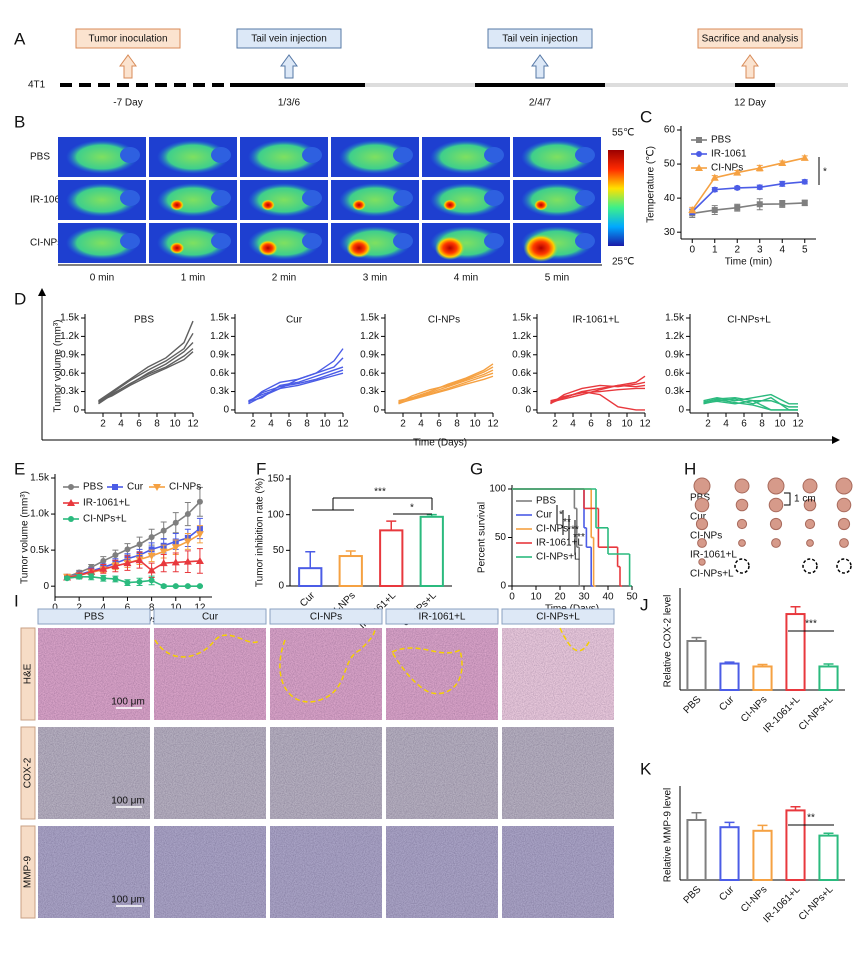 Image resolution: width=866 pixels, height=957 pixels. Describe the element at coordinates (558, 617) in the screenshot. I see `column-label: CI-NPs+L` at that location.